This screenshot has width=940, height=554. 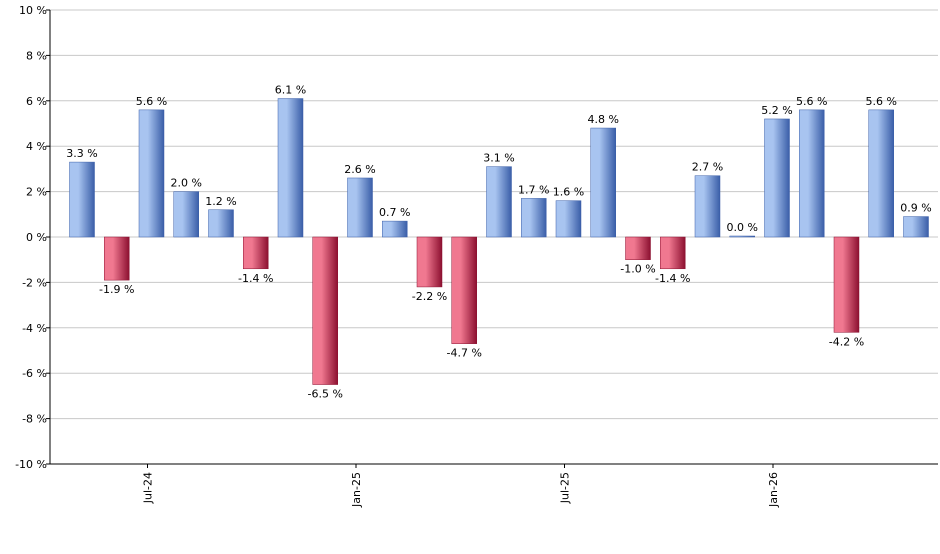 What do you see at coordinates (290, 90) in the screenshot?
I see `data-label: 6.1 %` at bounding box center [290, 90].